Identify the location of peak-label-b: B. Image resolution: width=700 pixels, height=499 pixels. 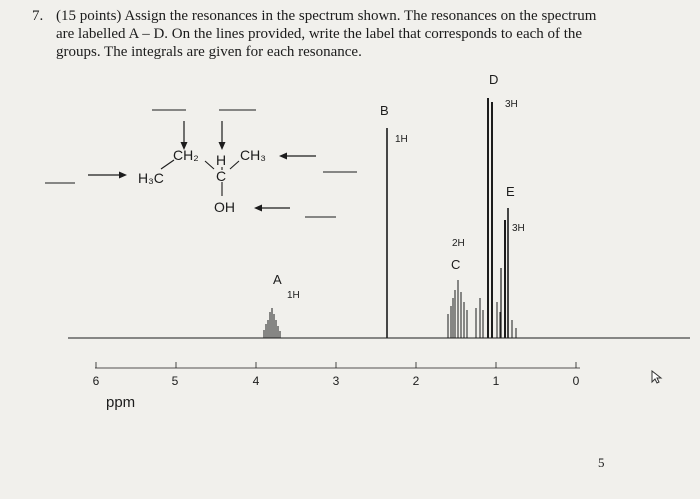
(384, 110).